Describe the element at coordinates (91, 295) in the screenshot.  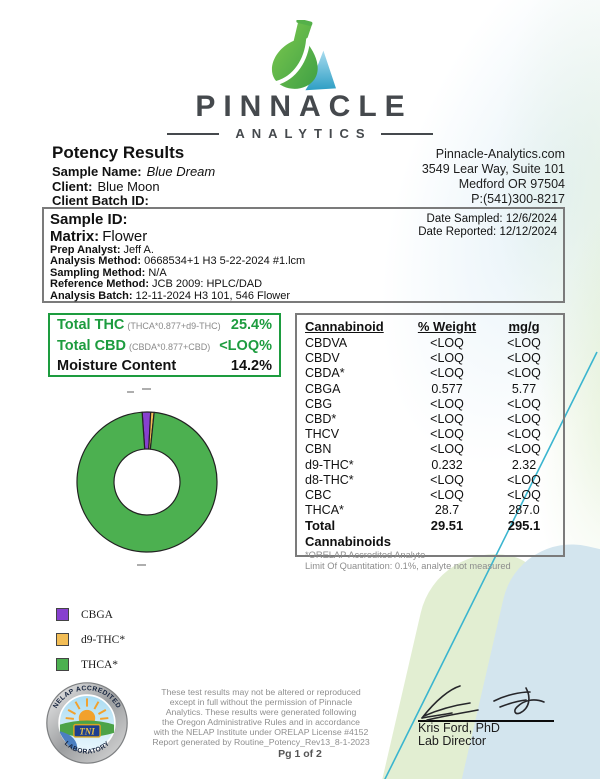
I see `meta-label: Analysis Batch:` at that location.